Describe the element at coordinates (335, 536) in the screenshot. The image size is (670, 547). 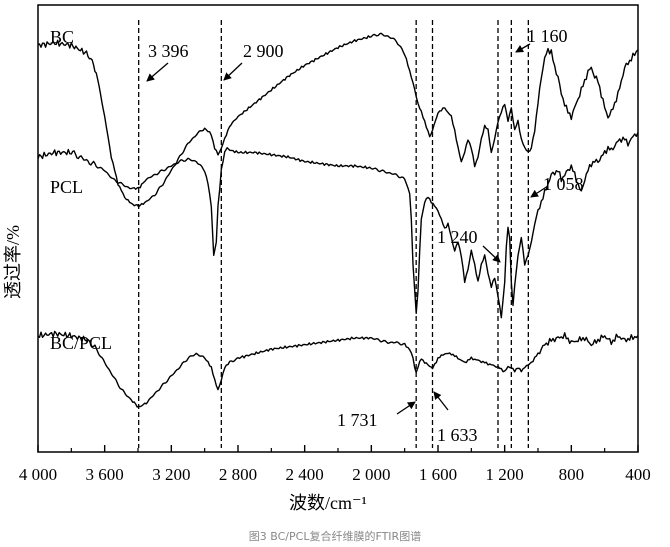
I see `figure-caption: 图3 BC/PCL复合纤维膜的FTIR图谱` at that location.